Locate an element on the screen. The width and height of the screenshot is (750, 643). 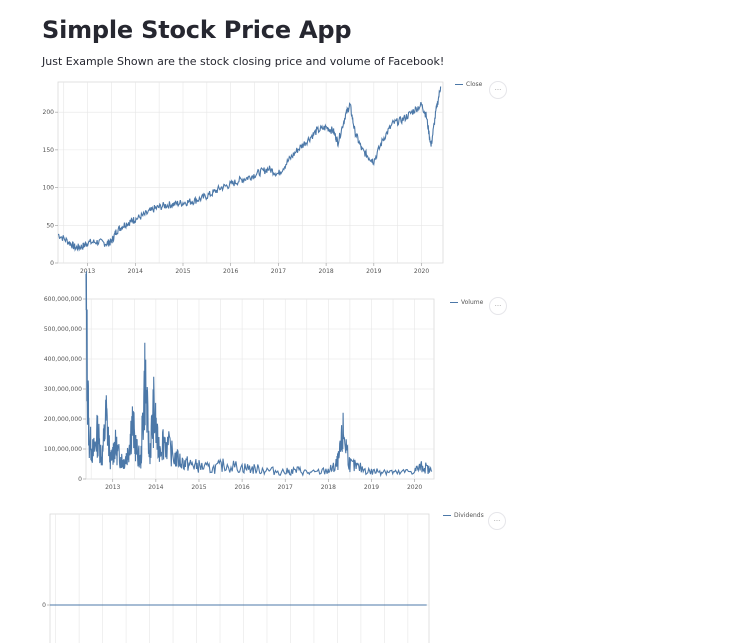
volume-legend: Volume is located at coordinates (466, 302).